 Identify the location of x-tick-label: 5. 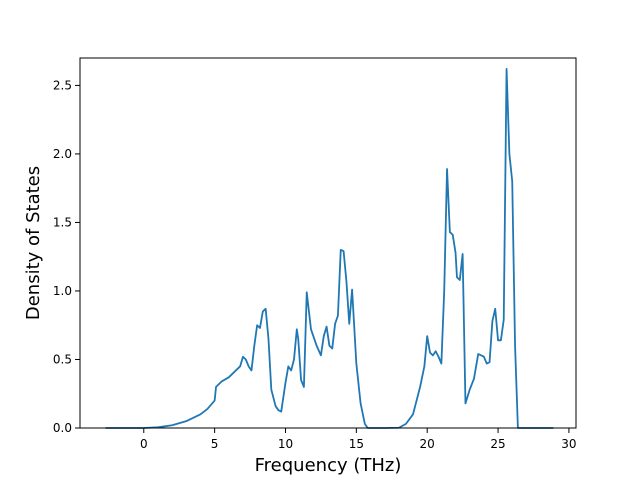
(215, 444).